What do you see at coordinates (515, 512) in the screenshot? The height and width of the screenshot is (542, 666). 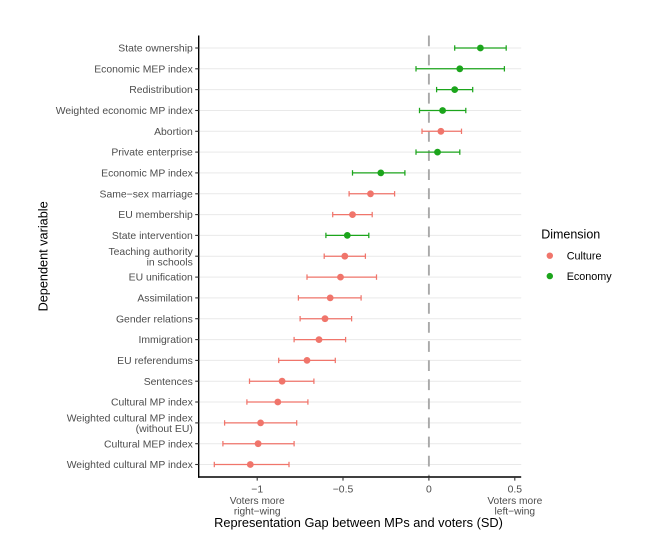 I see `svg-text: left−wing` at bounding box center [515, 512].